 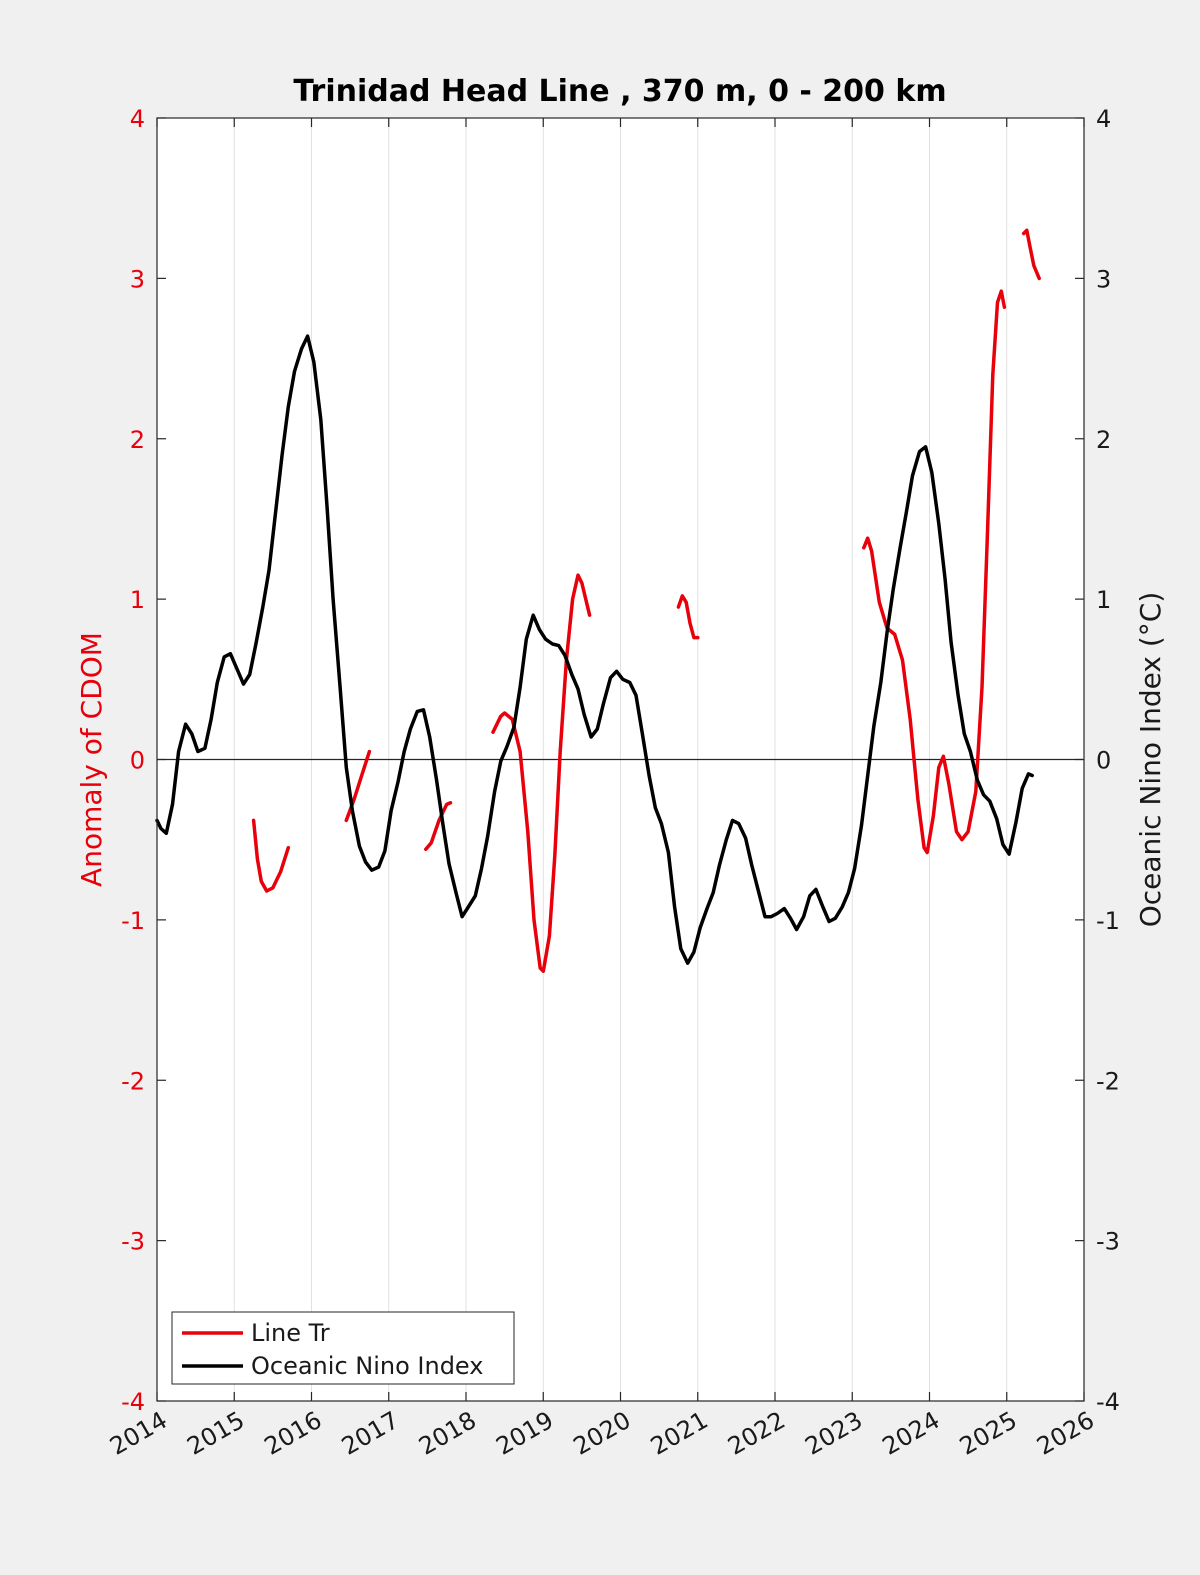 I want to click on x-tick-label: 2020, so click(x=602, y=1433).